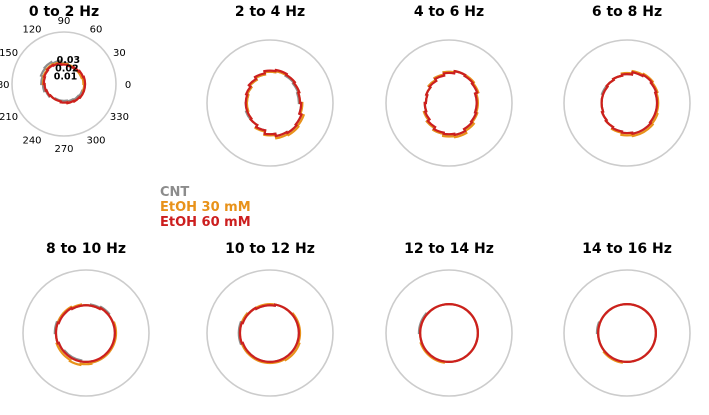 The height and width of the screenshot is (415, 709). What do you see at coordinates (64, 21) in the screenshot?
I see `angle-tick-90: 90` at bounding box center [64, 21].